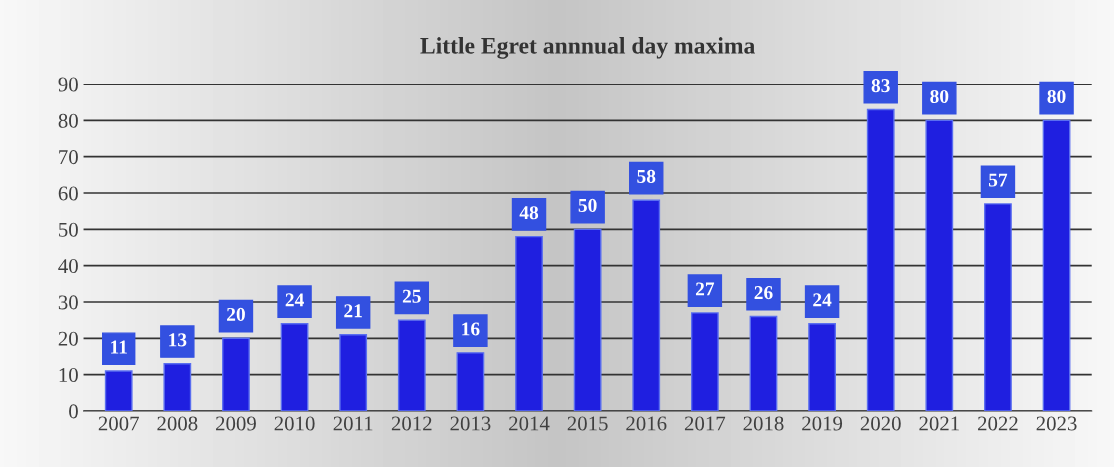  Describe the element at coordinates (998, 180) in the screenshot. I see `data-label: 57` at that location.